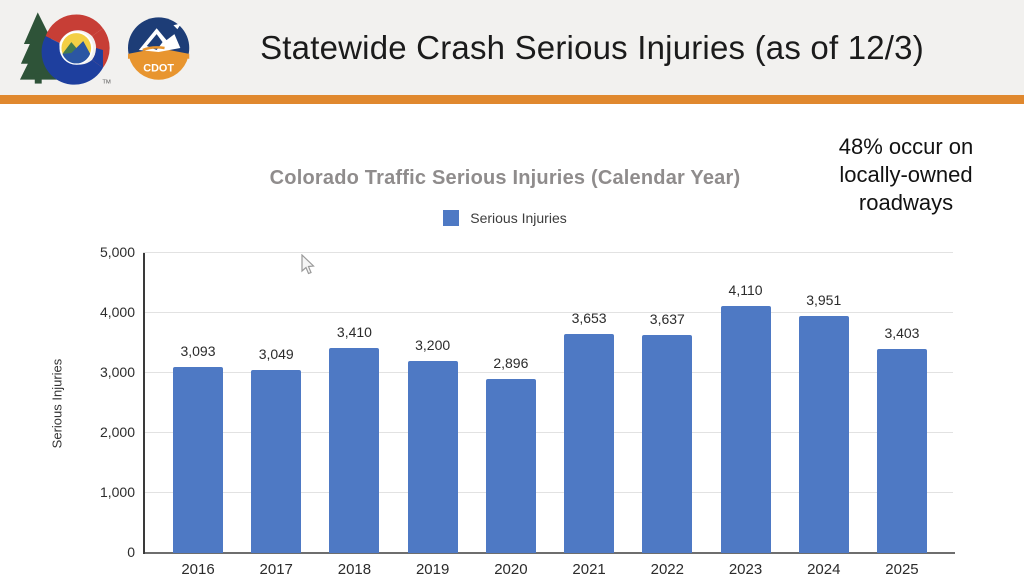  I want to click on logo-group: TM CDOT, so click(95, 48).